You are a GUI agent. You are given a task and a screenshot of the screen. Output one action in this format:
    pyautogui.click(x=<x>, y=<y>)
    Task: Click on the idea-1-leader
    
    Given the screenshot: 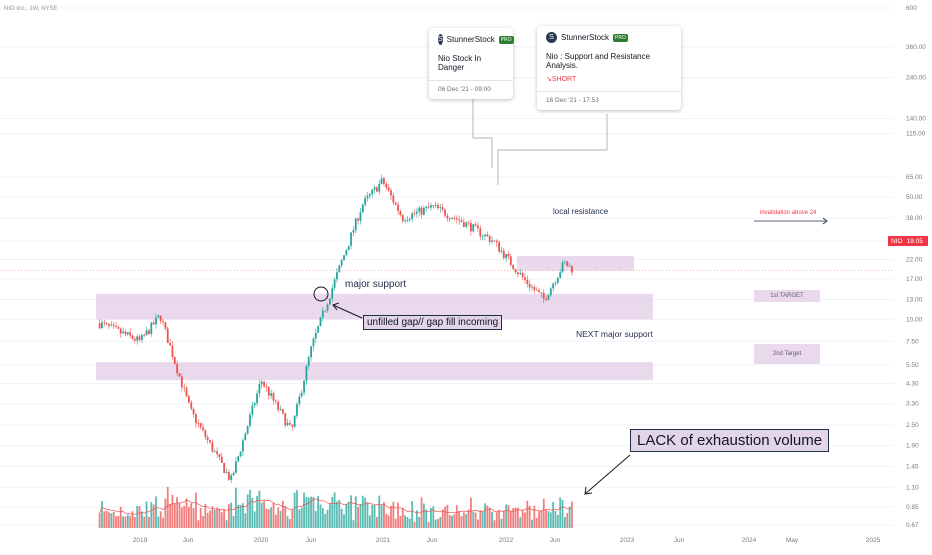 What is the action you would take?
    pyautogui.click(x=482, y=132)
    